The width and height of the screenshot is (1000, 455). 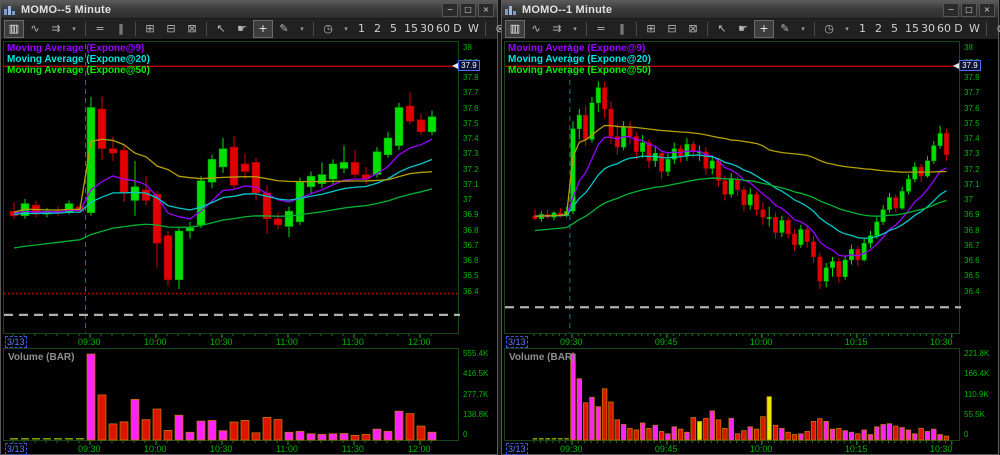 I want to click on price-tick-label: 37.1, so click(x=471, y=184).